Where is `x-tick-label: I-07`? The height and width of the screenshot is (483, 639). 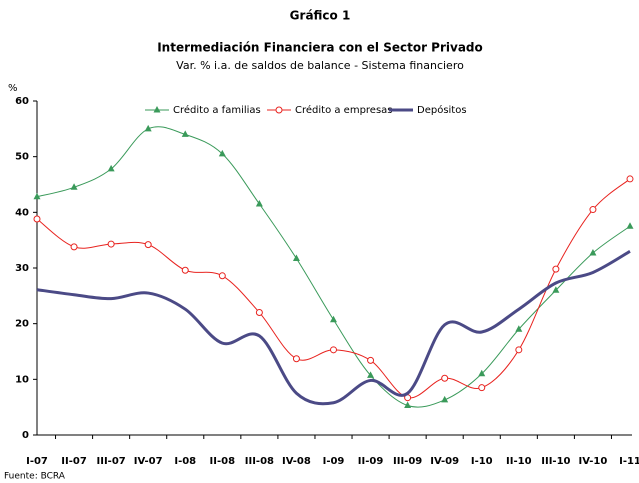 x-tick-label: I-07 is located at coordinates (37, 461).